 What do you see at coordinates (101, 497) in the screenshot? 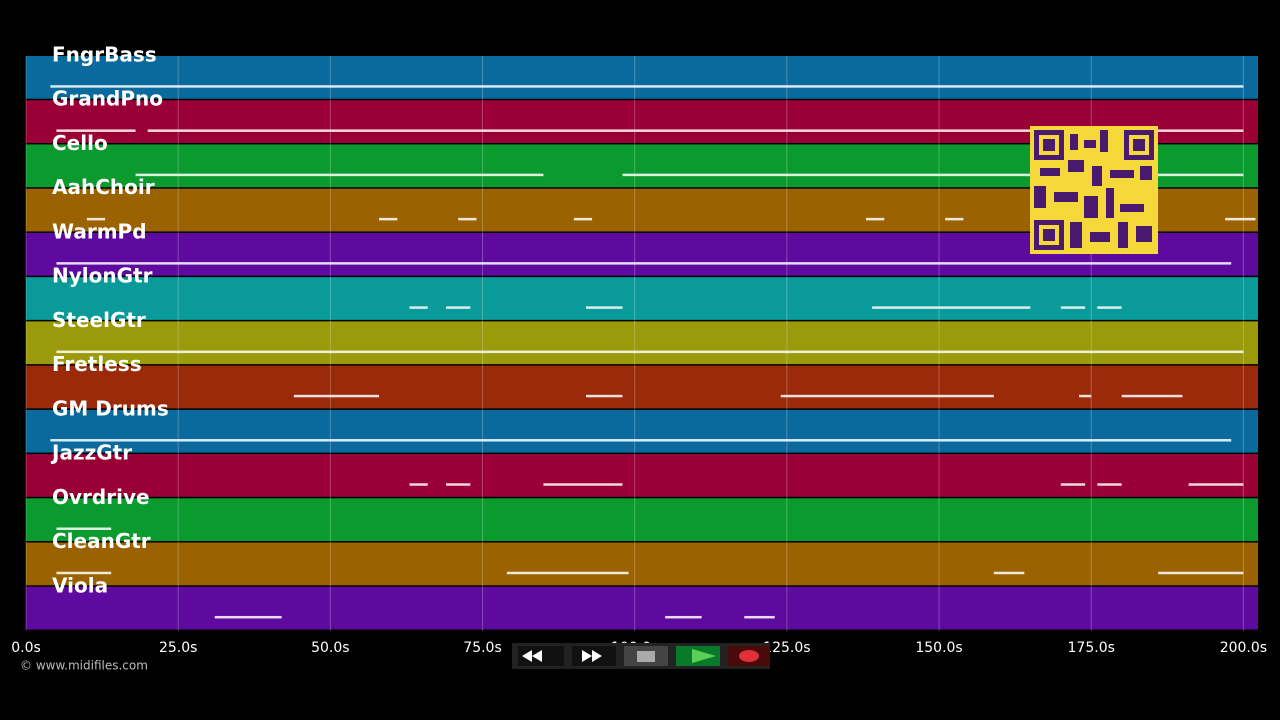
I see `track-name: Ovrdrive` at bounding box center [101, 497].